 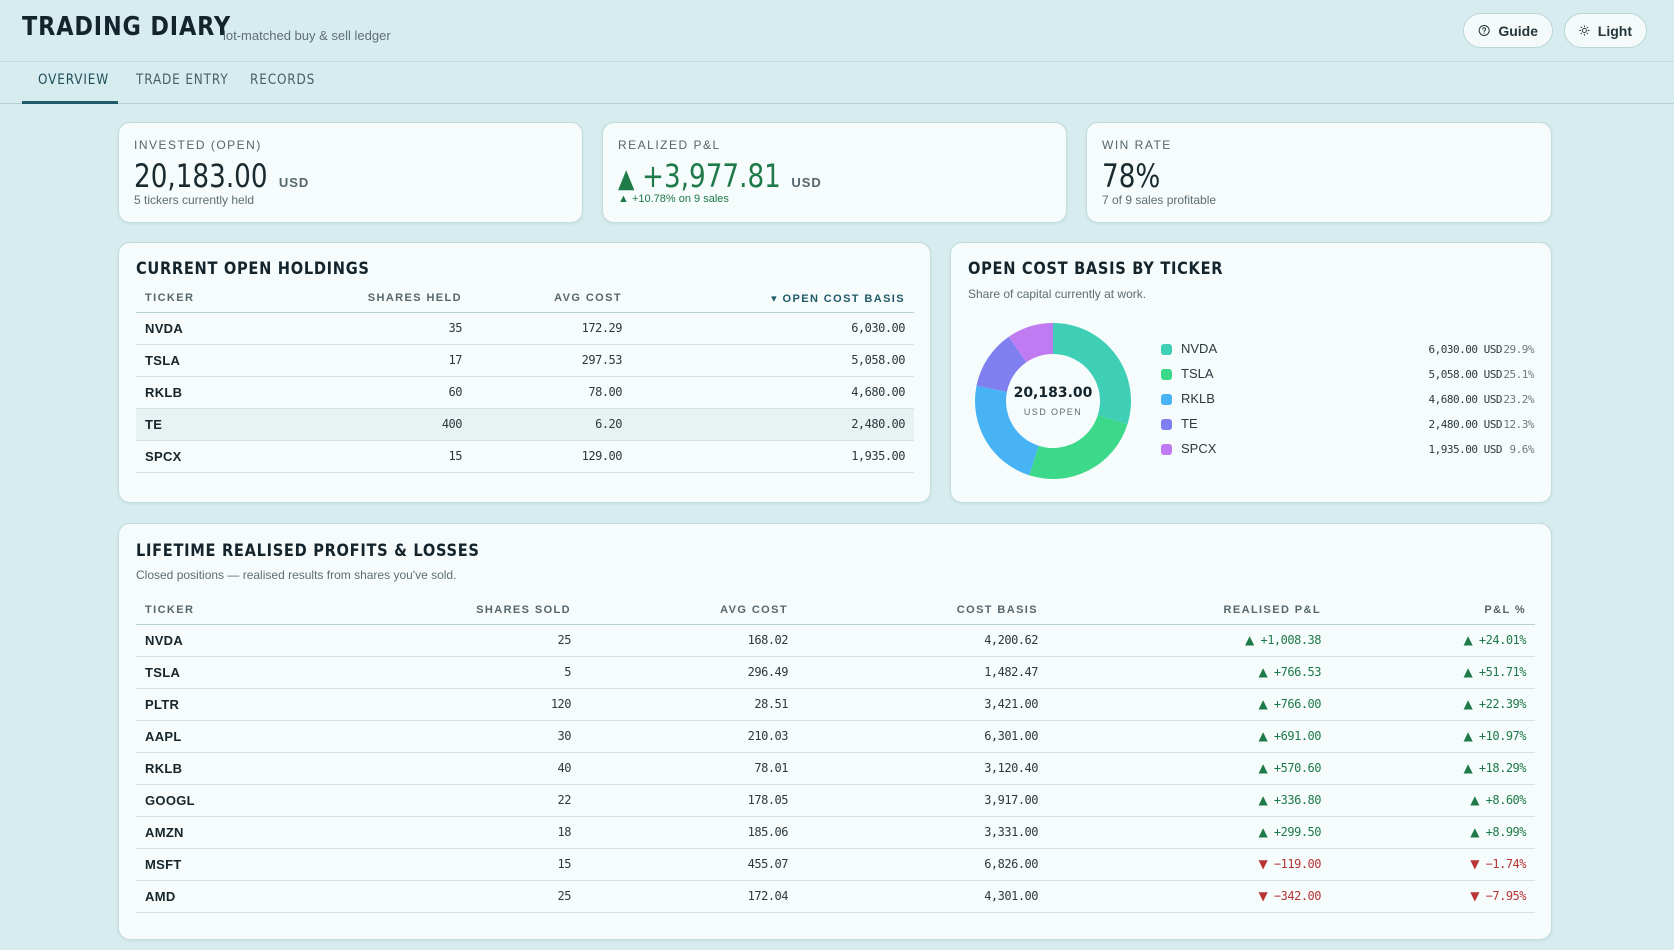 I want to click on shares-cell: 17, so click(x=378, y=360).